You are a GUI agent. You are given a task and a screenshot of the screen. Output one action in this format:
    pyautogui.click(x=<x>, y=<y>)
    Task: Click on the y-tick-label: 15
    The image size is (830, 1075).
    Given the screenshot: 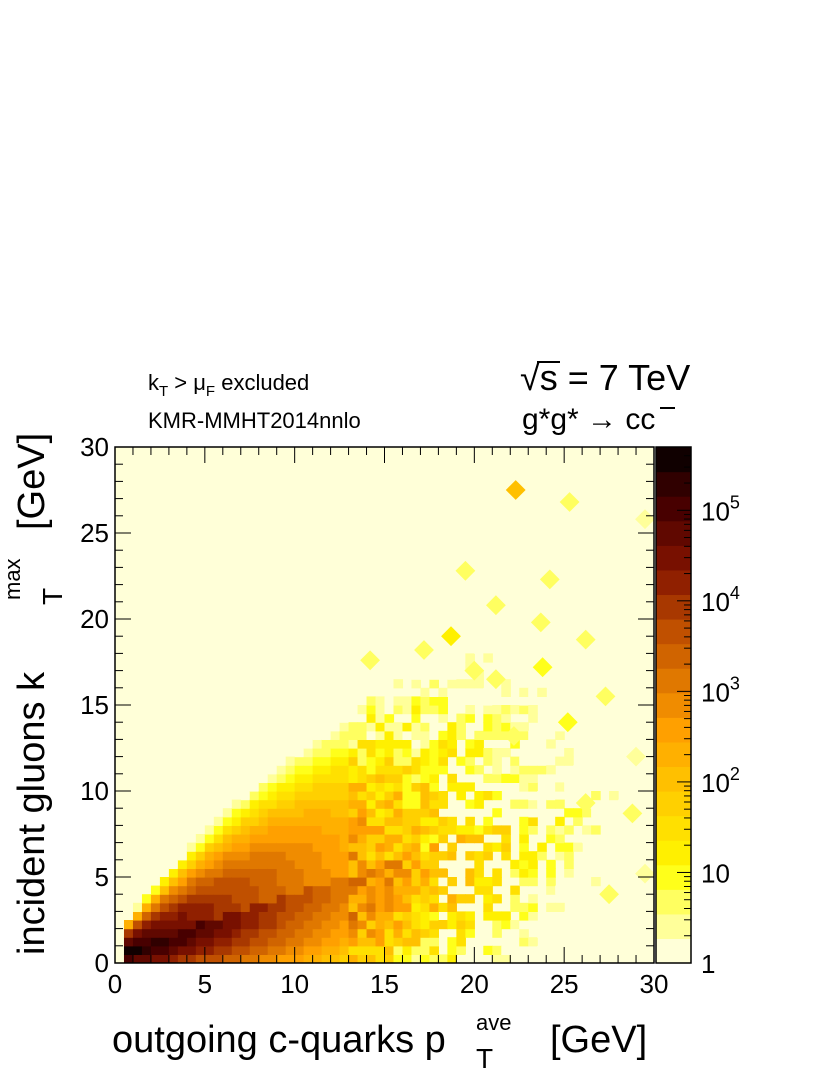 What is the action you would take?
    pyautogui.click(x=94, y=705)
    